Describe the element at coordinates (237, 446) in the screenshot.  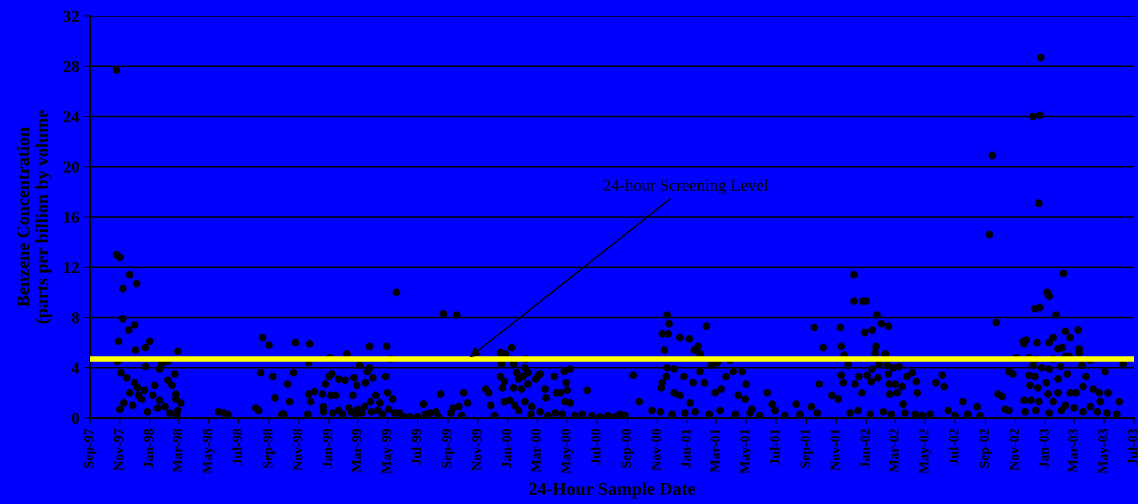
I see `x-tick-label: Jul-98` at that location.